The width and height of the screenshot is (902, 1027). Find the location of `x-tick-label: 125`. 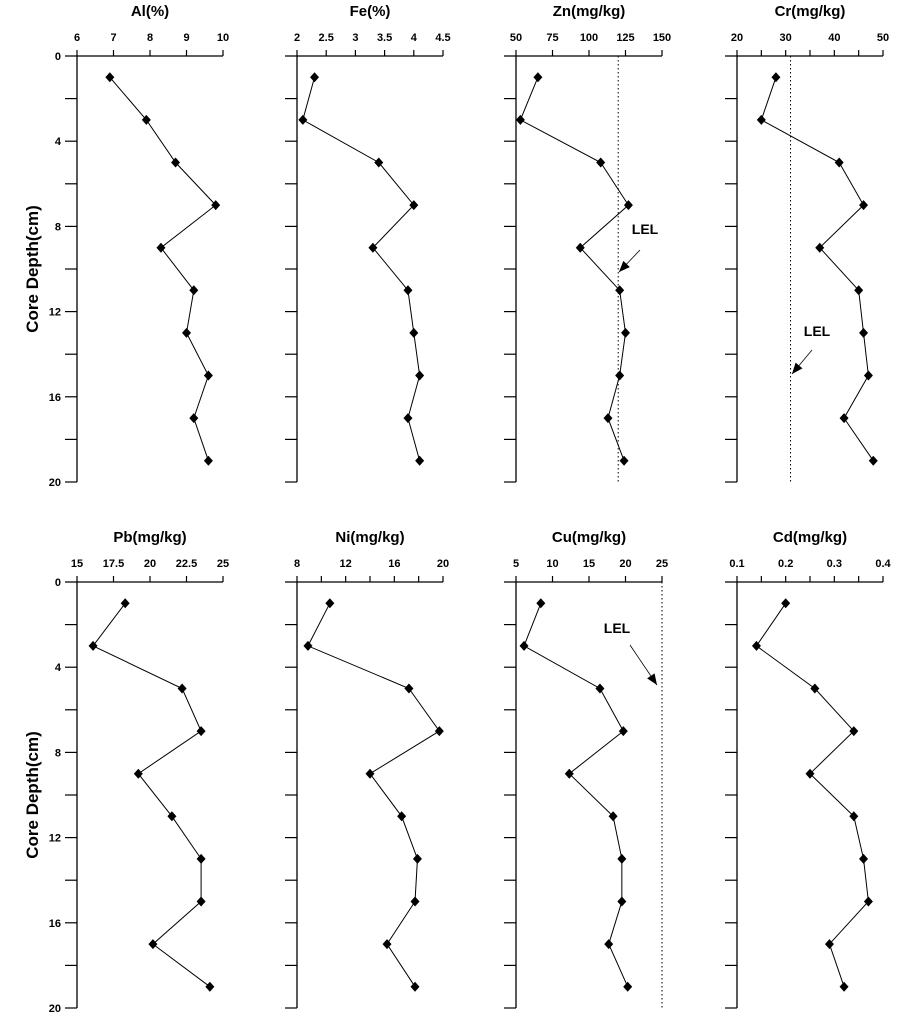

x-tick-label: 125 is located at coordinates (625, 38).